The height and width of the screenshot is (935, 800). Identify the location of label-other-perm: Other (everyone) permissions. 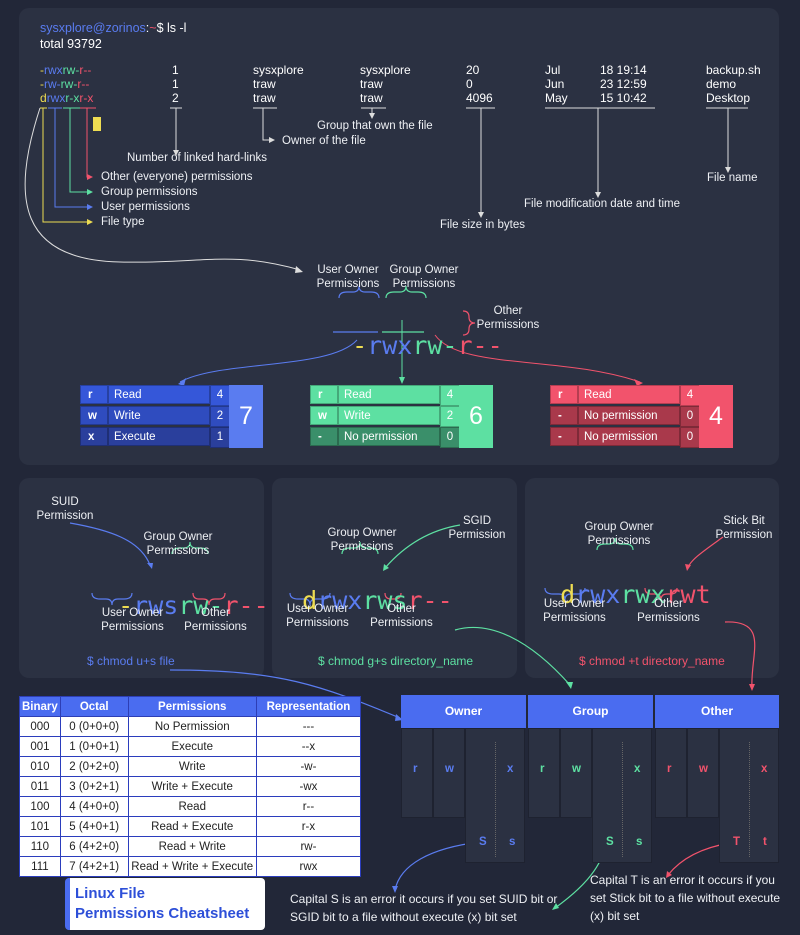
(177, 177).